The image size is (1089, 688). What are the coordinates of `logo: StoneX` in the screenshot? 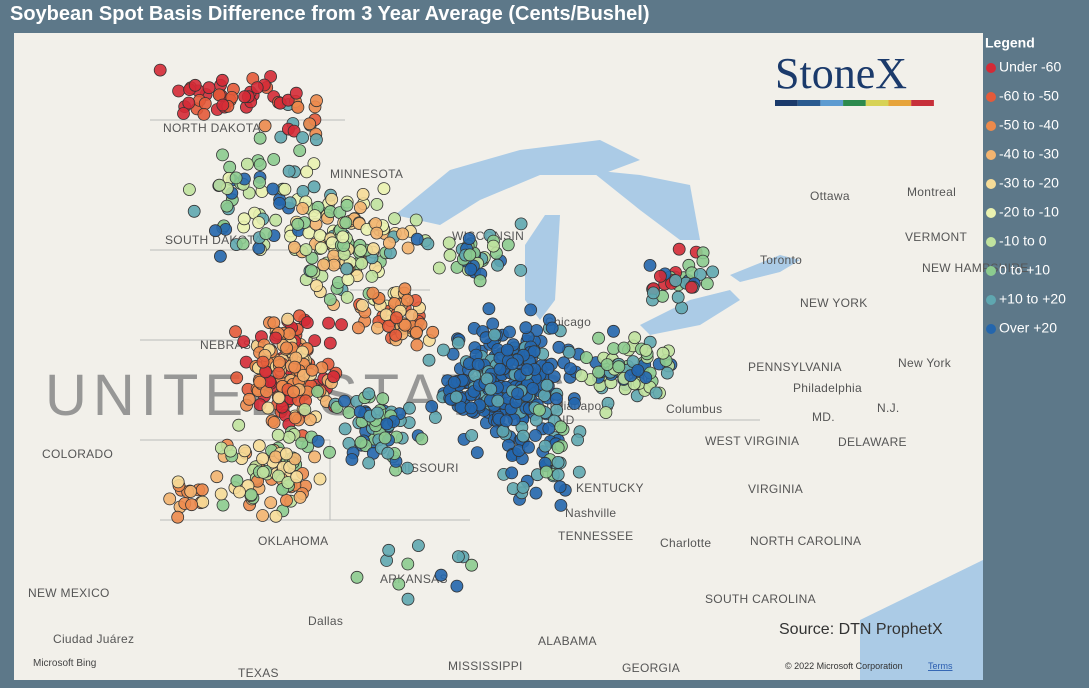 It's located at (841, 73).